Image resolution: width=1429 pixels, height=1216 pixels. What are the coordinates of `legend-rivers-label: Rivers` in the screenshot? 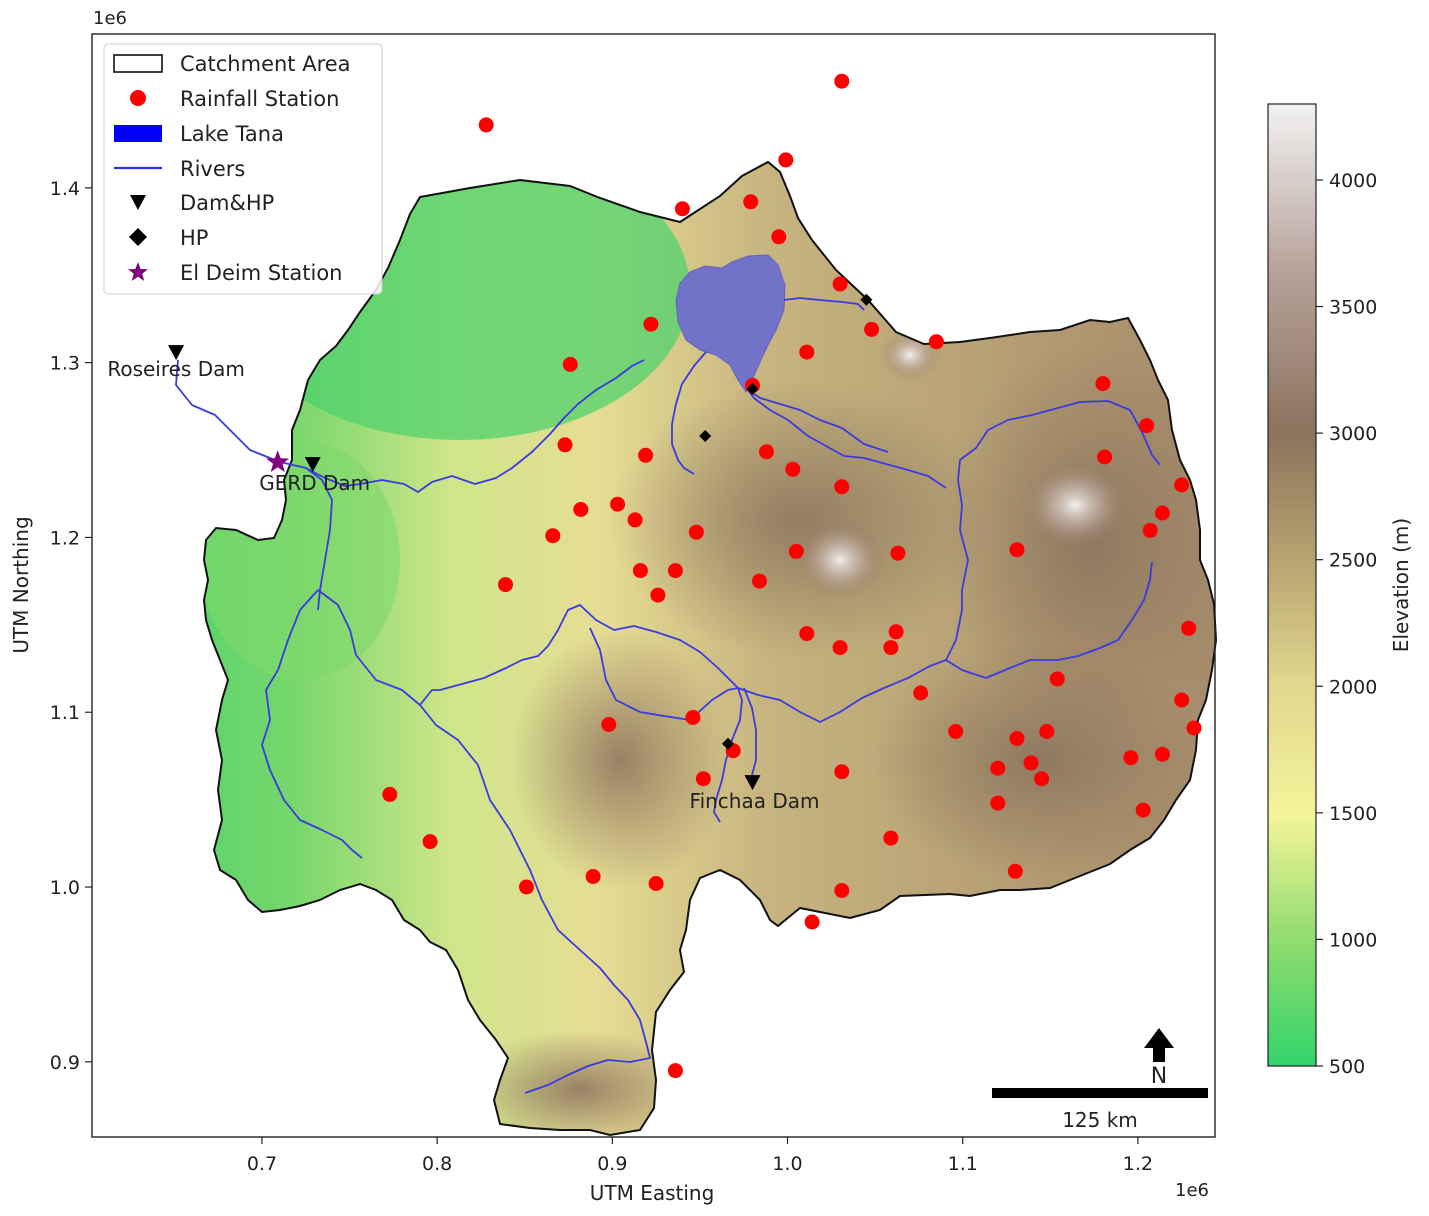 It's located at (212, 169).